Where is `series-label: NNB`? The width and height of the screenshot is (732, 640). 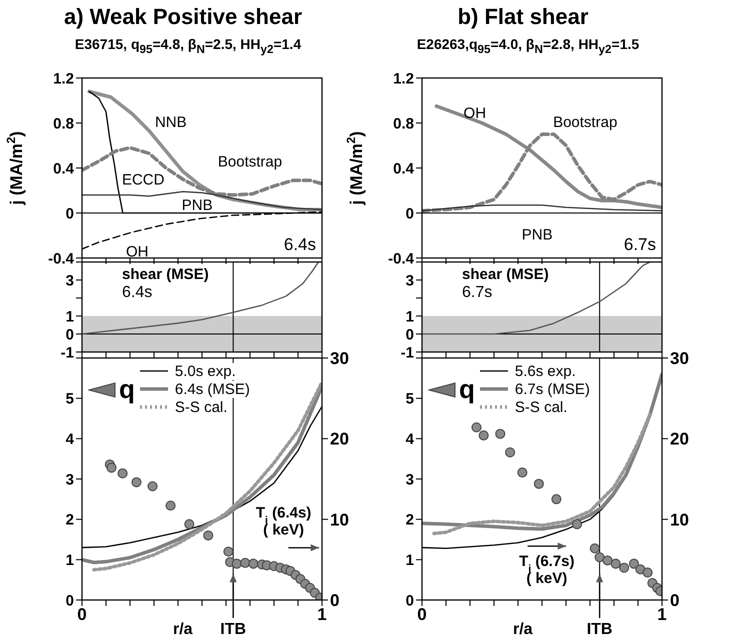 series-label: NNB is located at coordinates (170, 122).